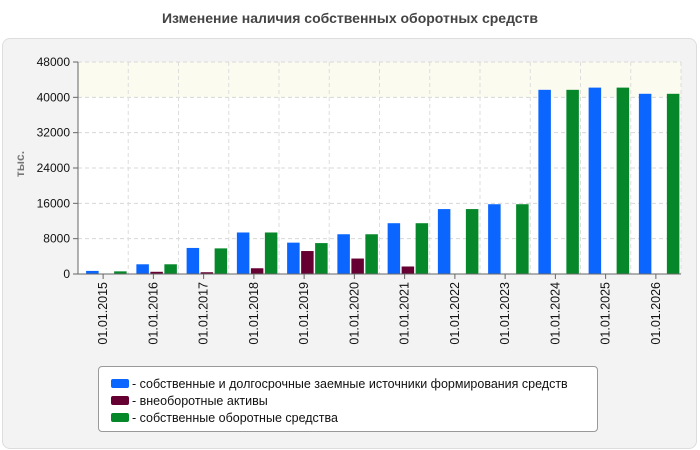  Describe the element at coordinates (405, 313) in the screenshot. I see `x-tick-label: 01.01.2021` at that location.